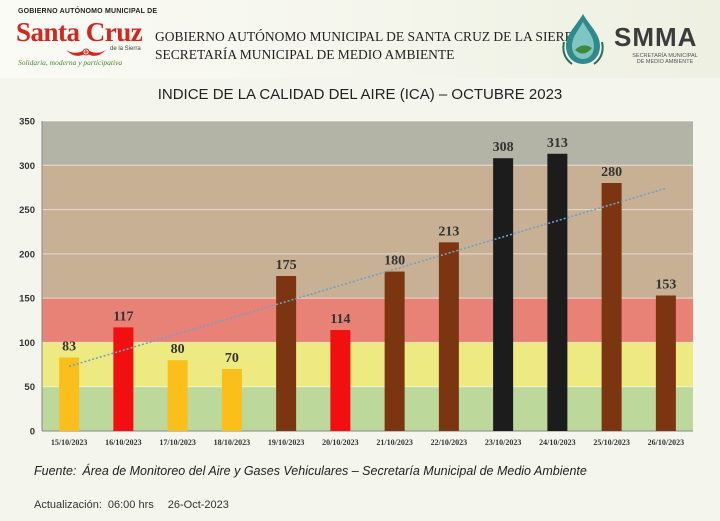 Image resolution: width=720 pixels, height=521 pixels. What do you see at coordinates (232, 358) in the screenshot?
I see `data-label-3: 70` at bounding box center [232, 358].